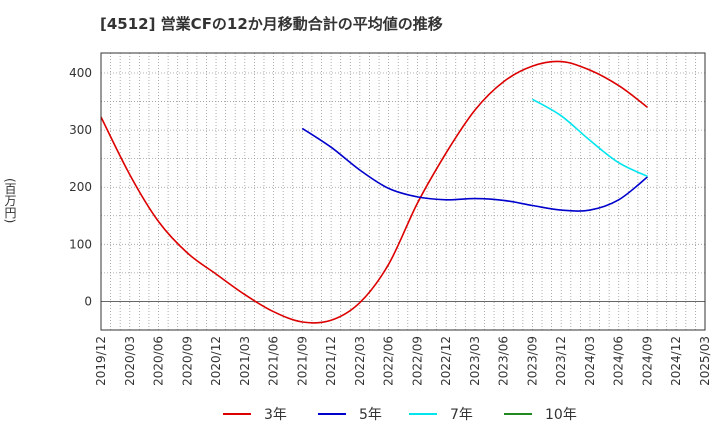 The height and width of the screenshot is (440, 720). I want to click on y-tick-label: 0, so click(88, 301).